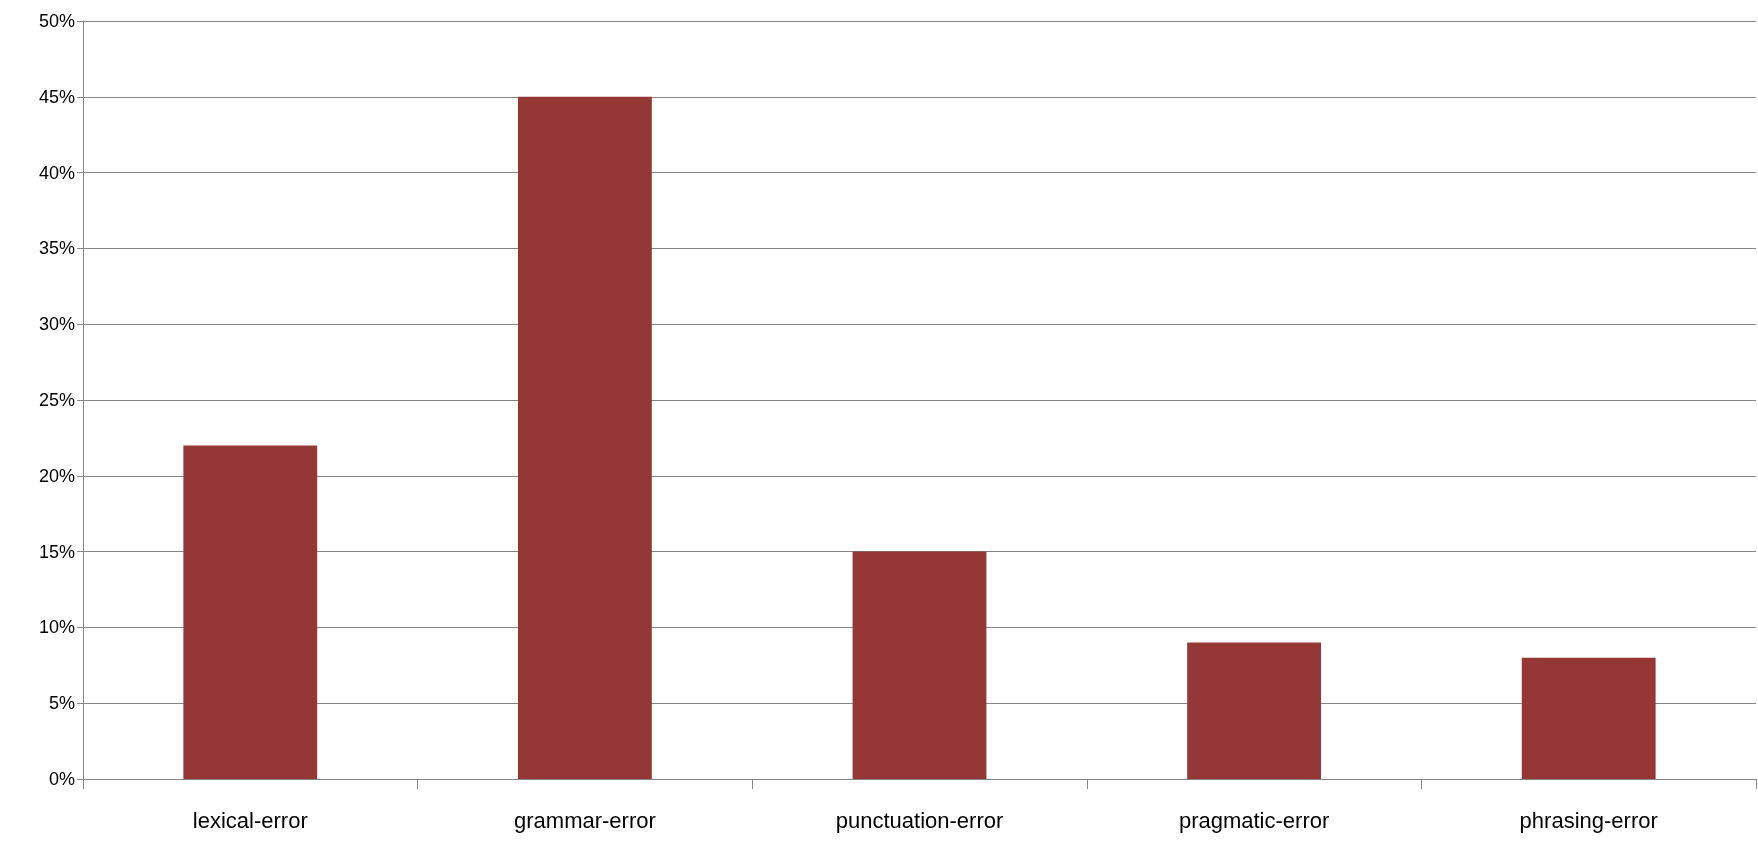 This screenshot has width=1758, height=844. I want to click on y-tick-label: 5%, so click(61, 703).